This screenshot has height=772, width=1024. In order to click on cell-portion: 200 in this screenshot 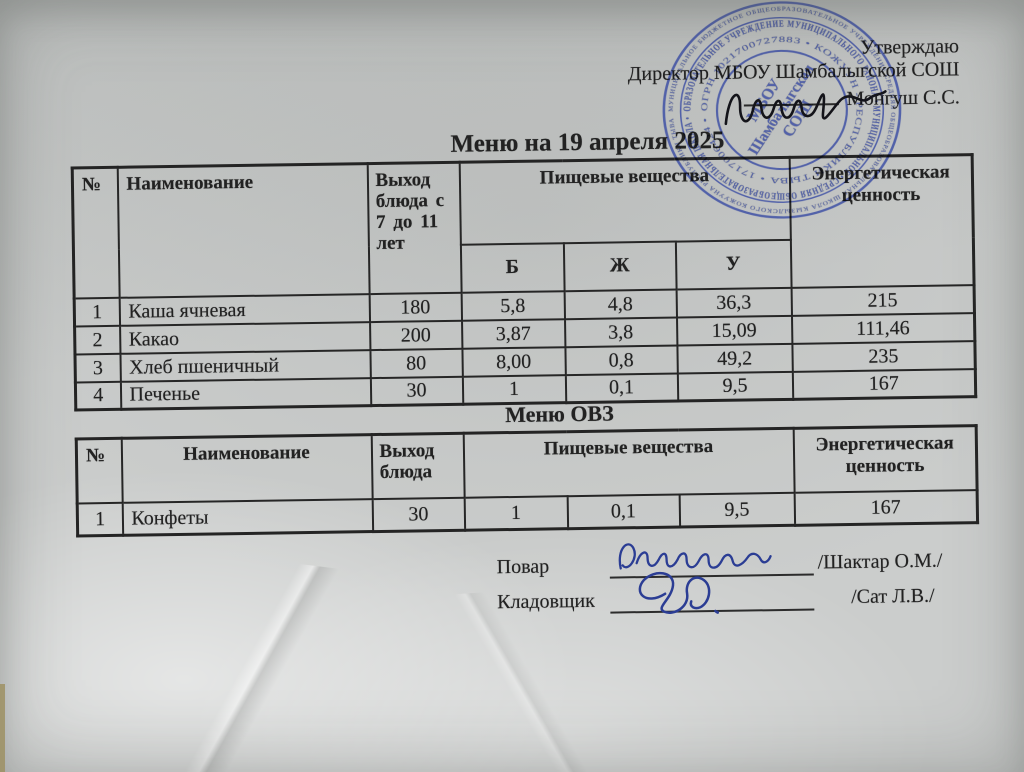, I will do `click(415, 335)`.